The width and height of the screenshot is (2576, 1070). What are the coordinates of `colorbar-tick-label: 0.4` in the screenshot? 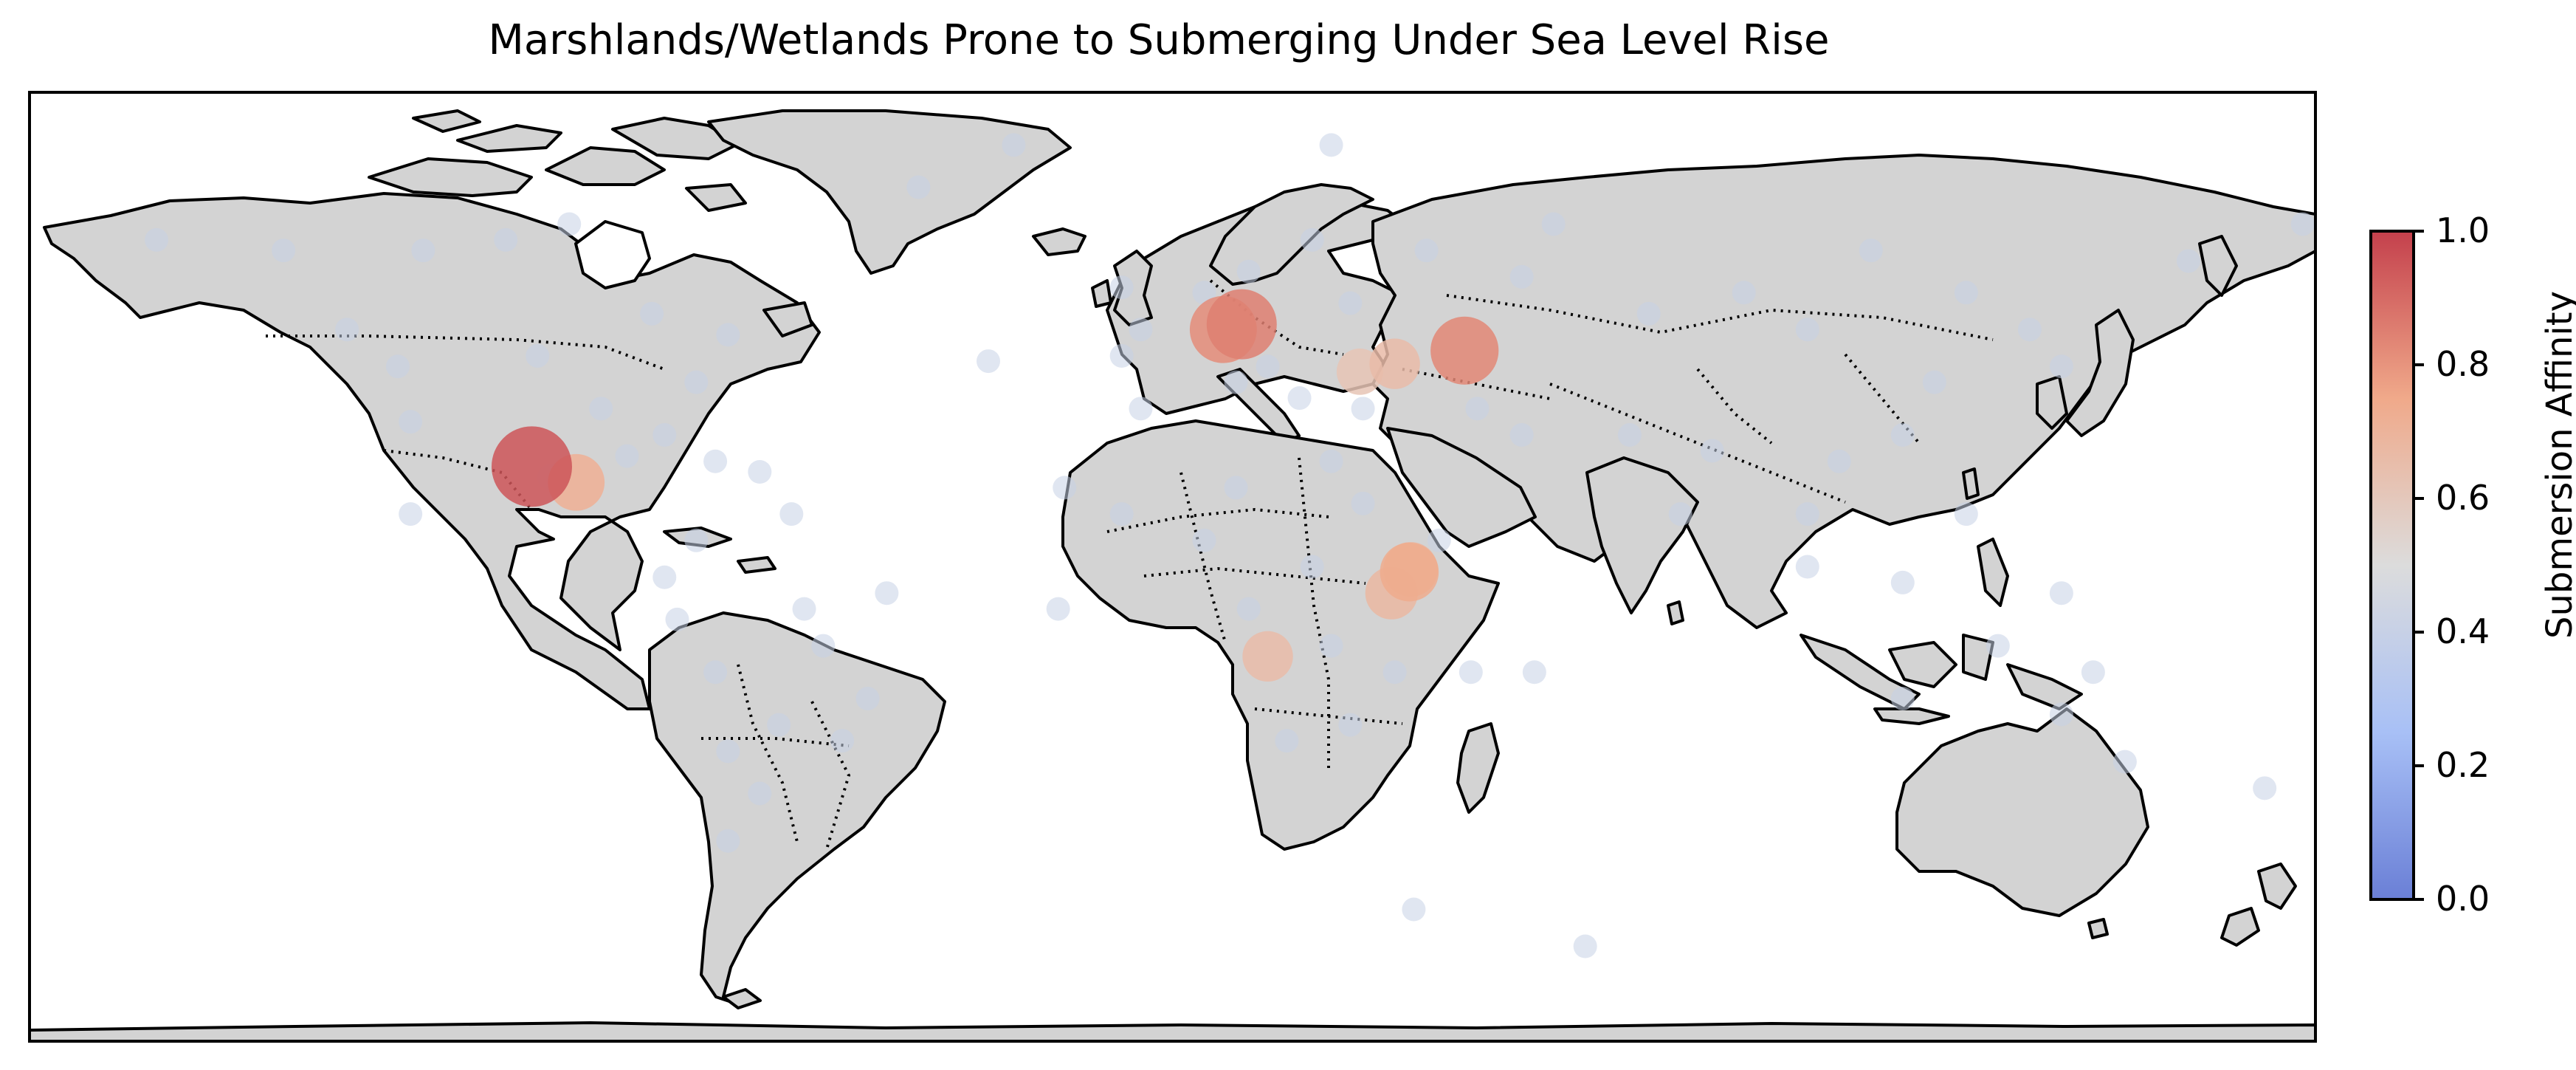 It's located at (2463, 631).